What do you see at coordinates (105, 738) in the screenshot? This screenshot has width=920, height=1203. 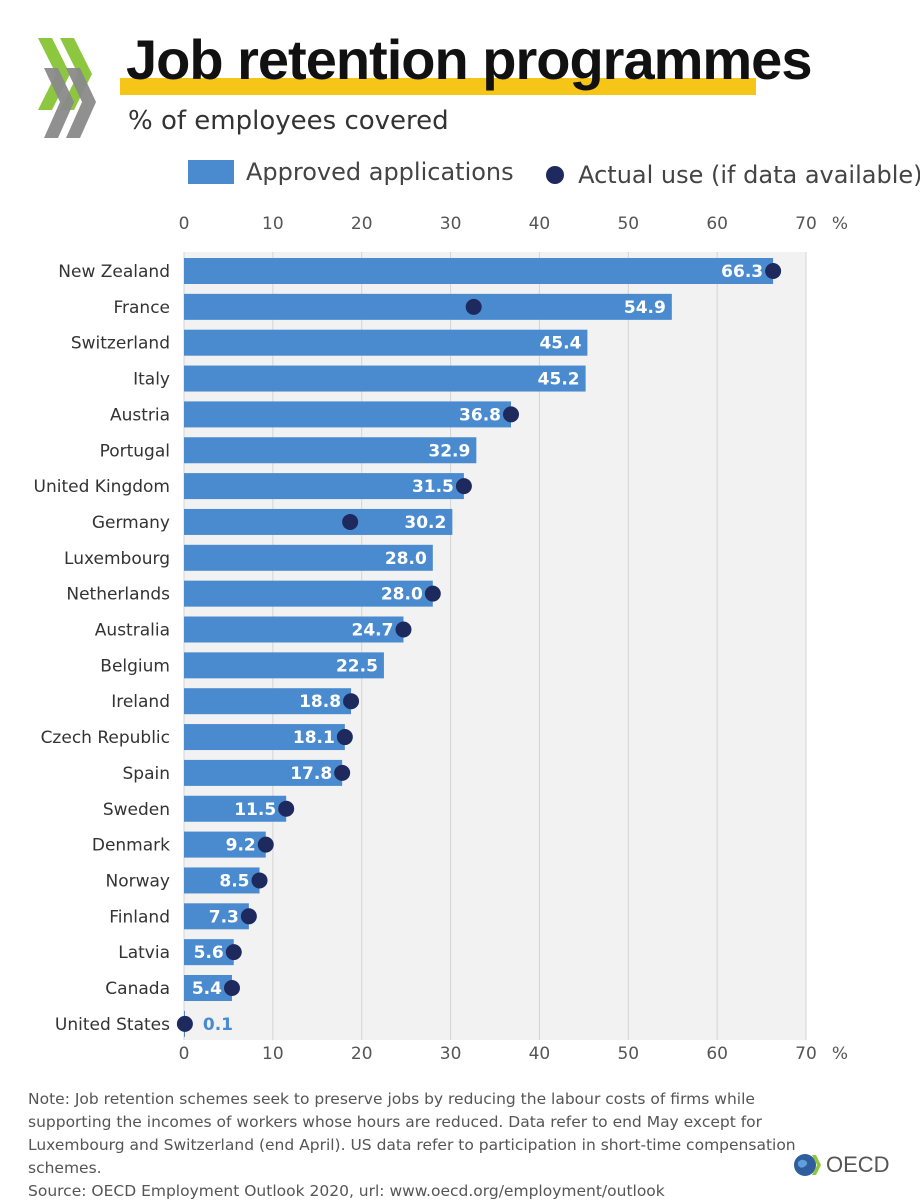 I see `category-label: Czech Republic` at bounding box center [105, 738].